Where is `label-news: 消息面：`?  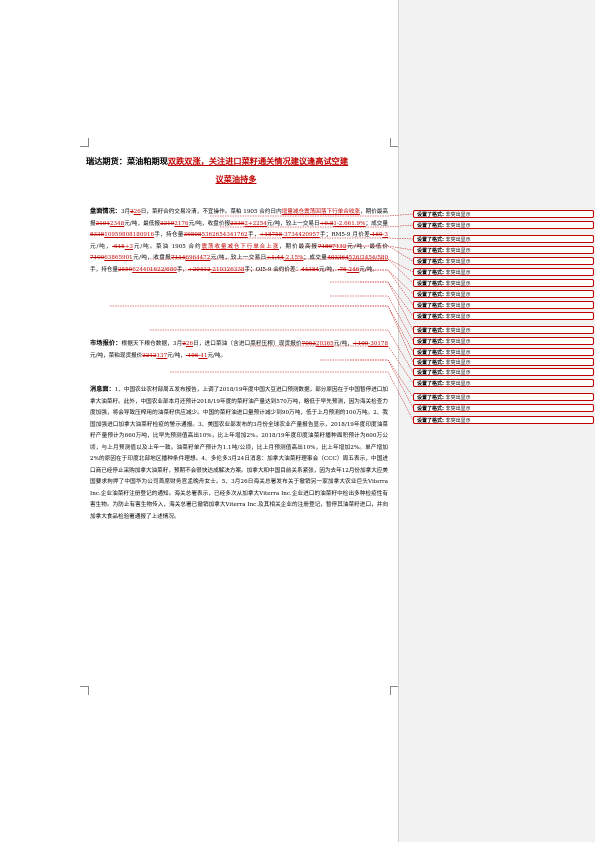
label-news: 消息面： is located at coordinates (102, 389).